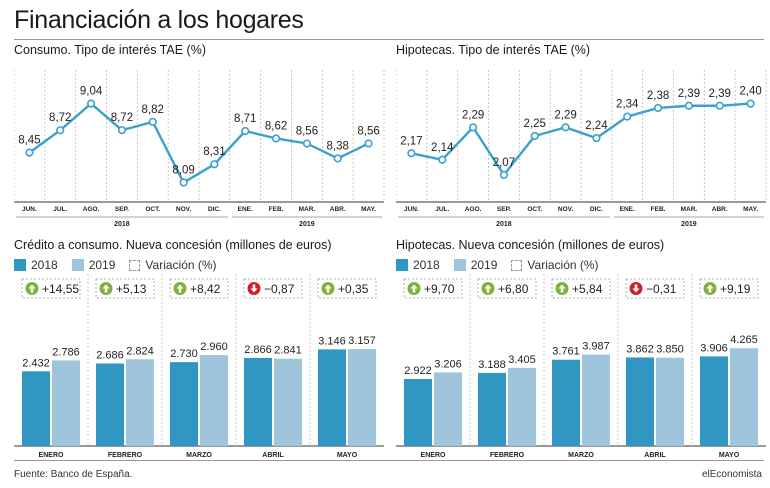 The width and height of the screenshot is (770, 488). What do you see at coordinates (513, 289) in the screenshot?
I see `variation-label: +6,80` at bounding box center [513, 289].